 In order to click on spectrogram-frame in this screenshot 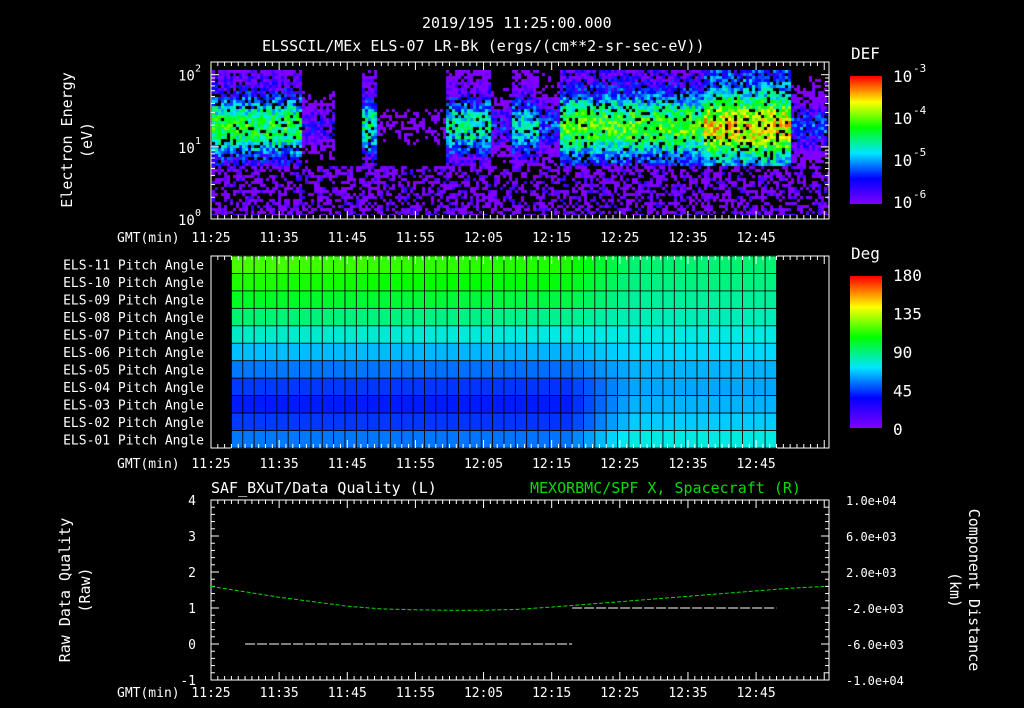, I will do `click(520, 140)`.